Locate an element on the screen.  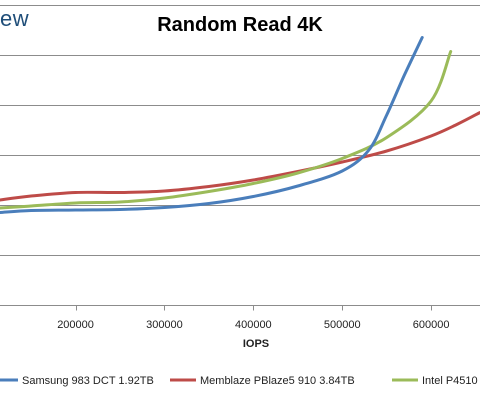
x-tick-labels: 200000 300000 400000 500000 600000 is located at coordinates (253, 325).